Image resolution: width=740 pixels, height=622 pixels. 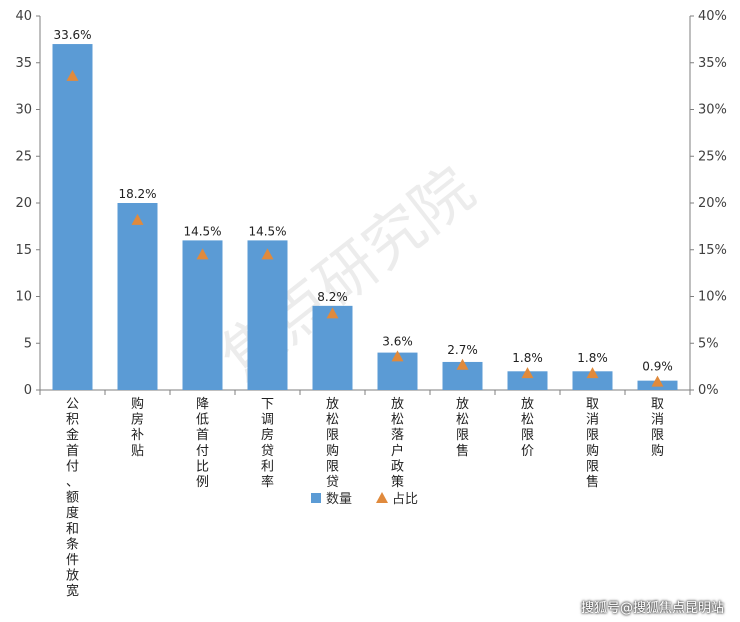 I want to click on left-tick-label: 20, so click(x=23, y=203).